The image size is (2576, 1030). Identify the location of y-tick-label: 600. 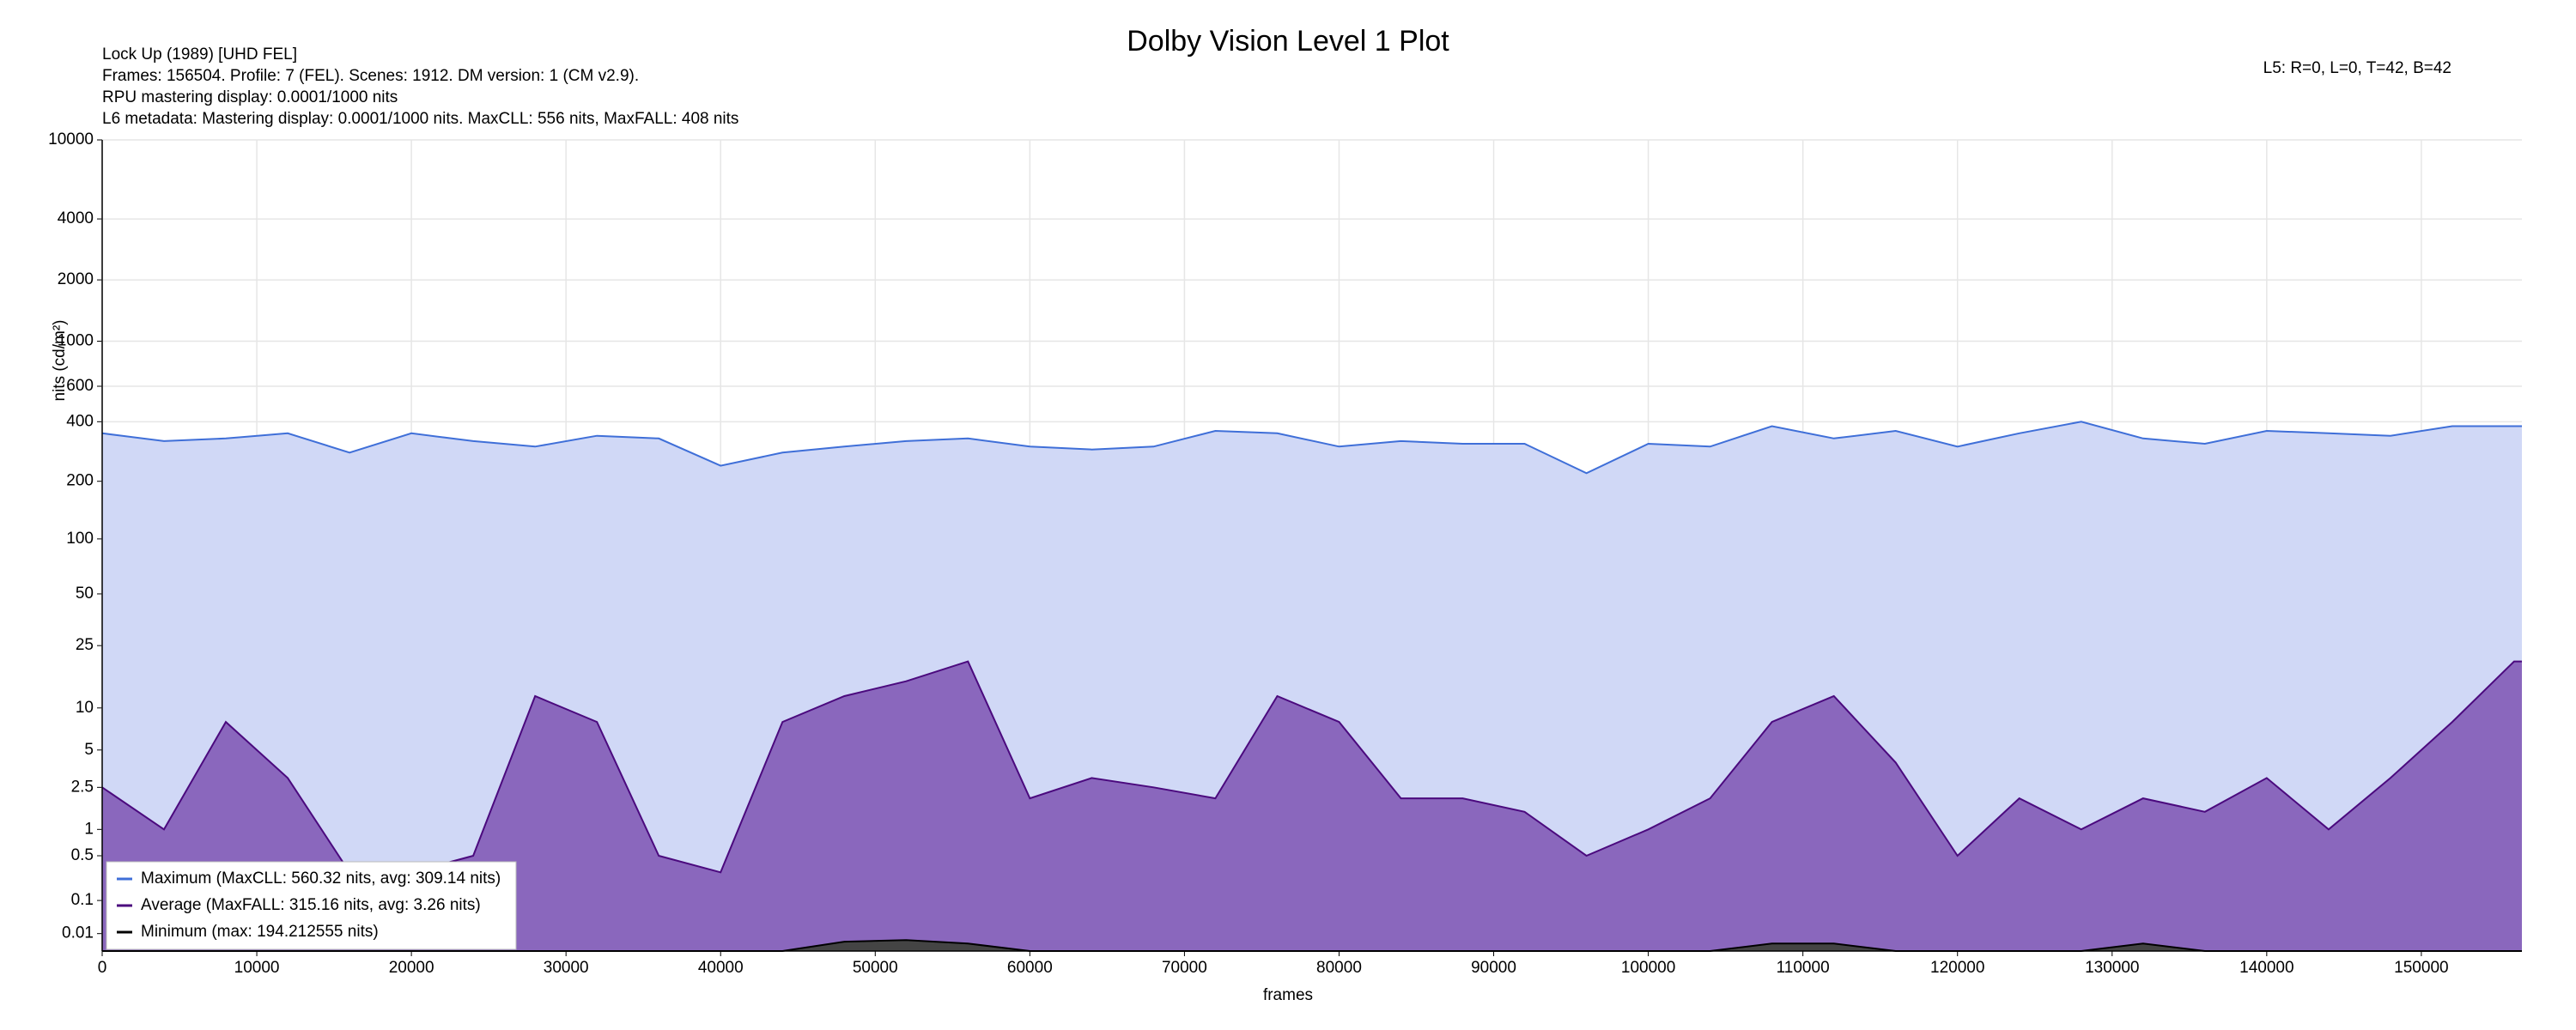
(80, 386).